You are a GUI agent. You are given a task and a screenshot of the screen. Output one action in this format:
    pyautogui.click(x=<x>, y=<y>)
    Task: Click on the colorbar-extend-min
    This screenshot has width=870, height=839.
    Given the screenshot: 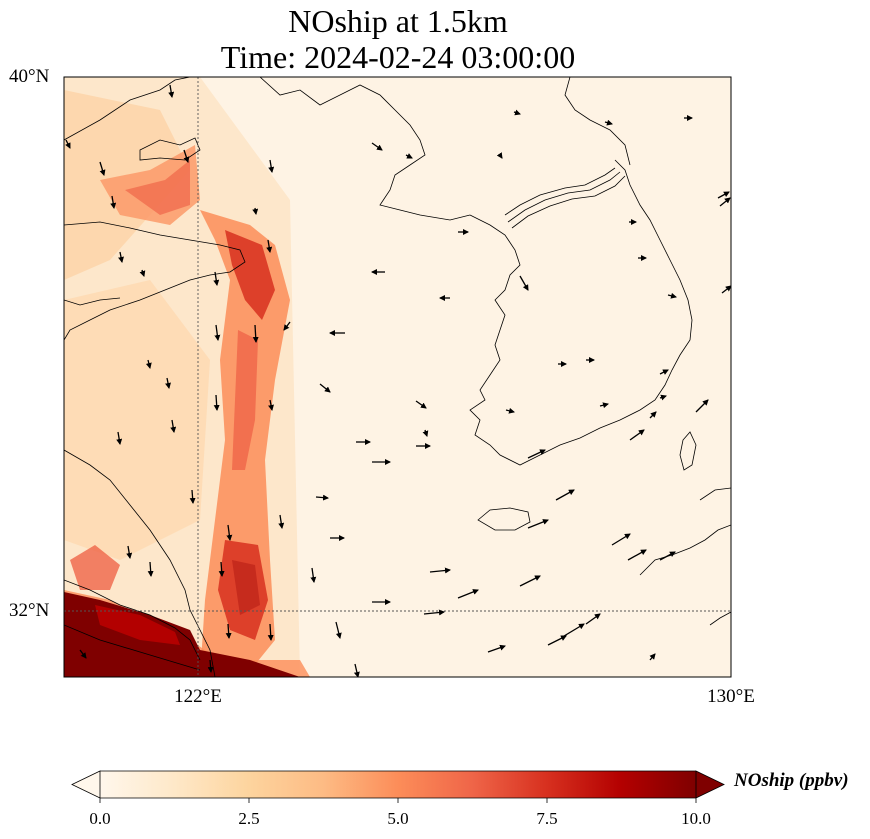 What is the action you would take?
    pyautogui.click(x=86, y=784)
    